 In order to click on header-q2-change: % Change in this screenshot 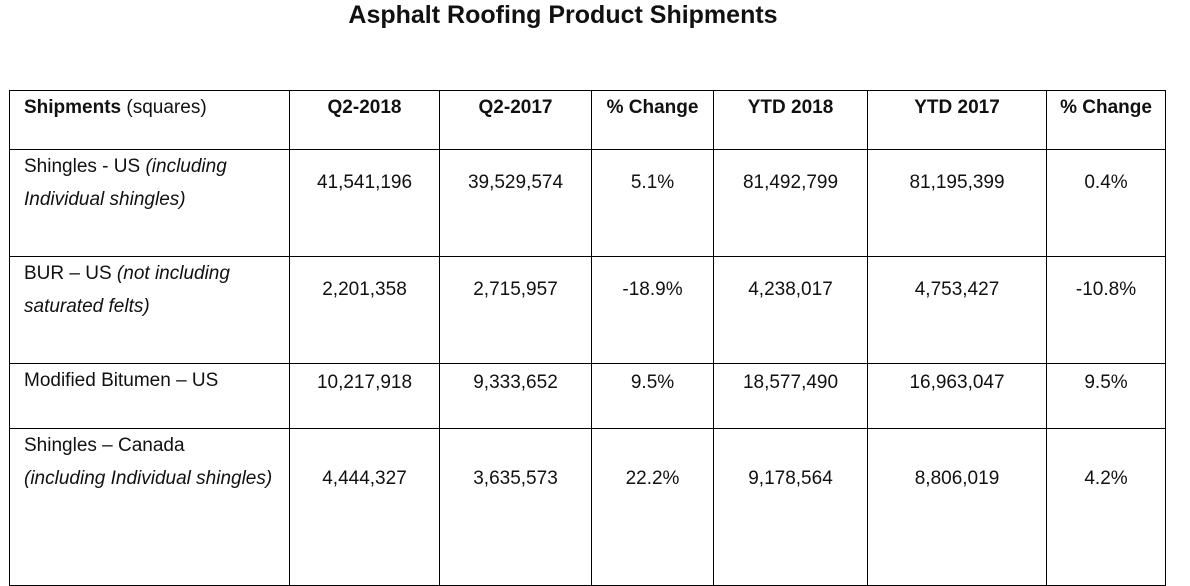, I will do `click(652, 120)`.